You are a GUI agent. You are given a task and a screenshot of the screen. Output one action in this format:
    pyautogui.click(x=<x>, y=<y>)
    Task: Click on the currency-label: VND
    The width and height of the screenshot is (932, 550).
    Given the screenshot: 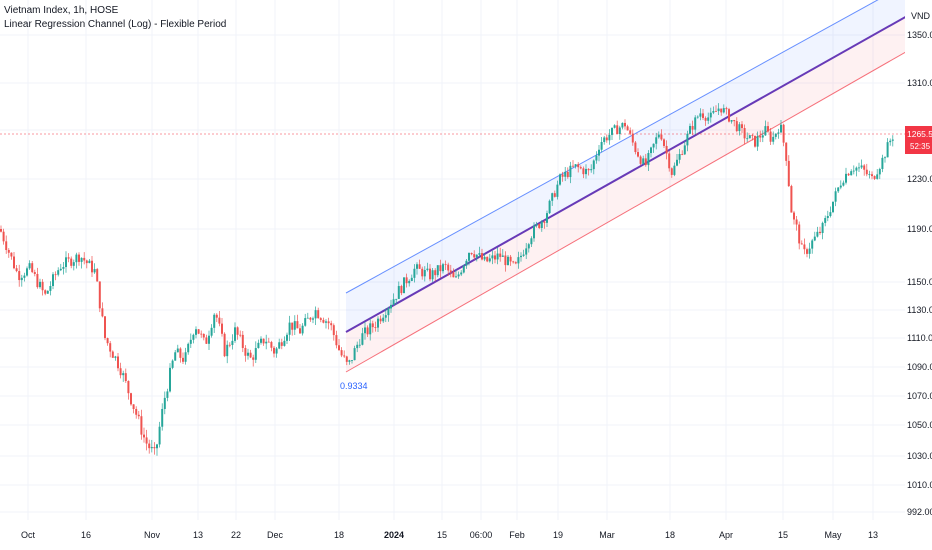 What is the action you would take?
    pyautogui.click(x=921, y=16)
    